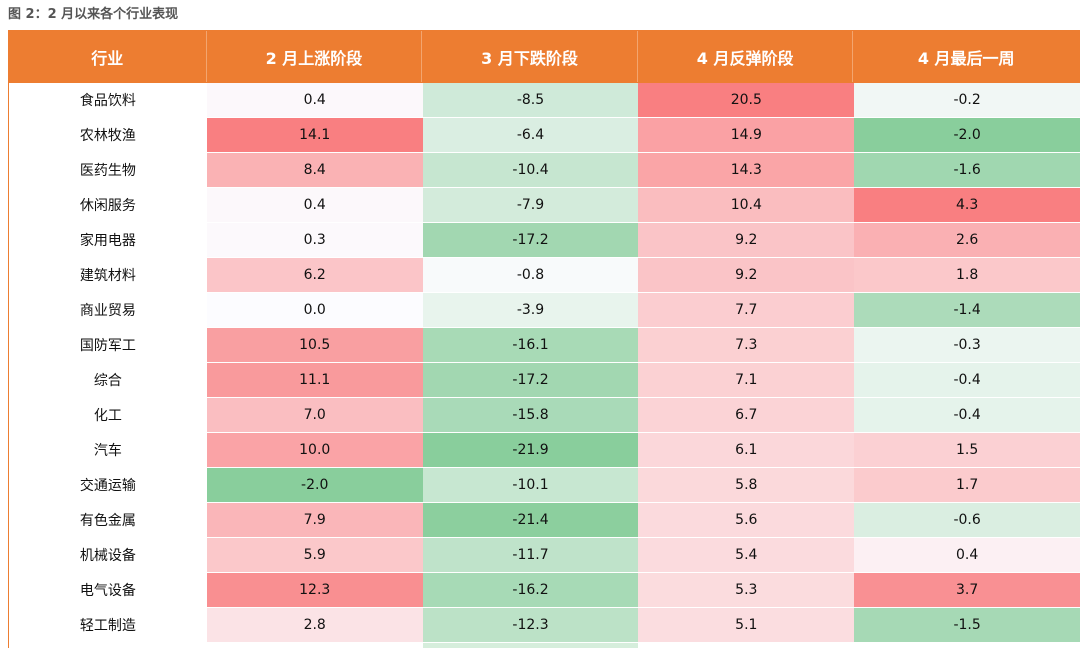 This screenshot has width=1080, height=648. What do you see at coordinates (314, 310) in the screenshot?
I see `value-cell-feb: 0.0` at bounding box center [314, 310].